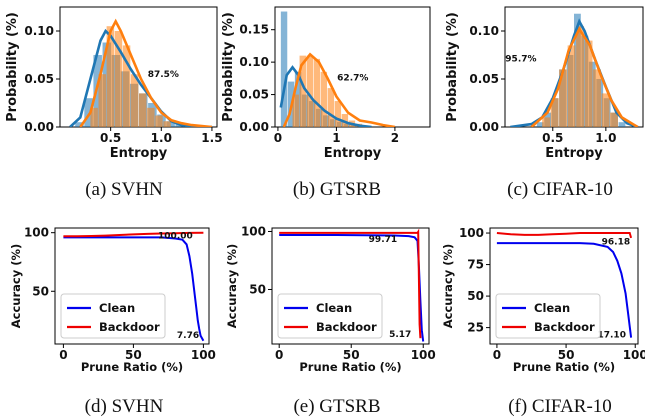  What do you see at coordinates (383, 240) in the screenshot?
I see `value-annotation: 99.71` at bounding box center [383, 240].